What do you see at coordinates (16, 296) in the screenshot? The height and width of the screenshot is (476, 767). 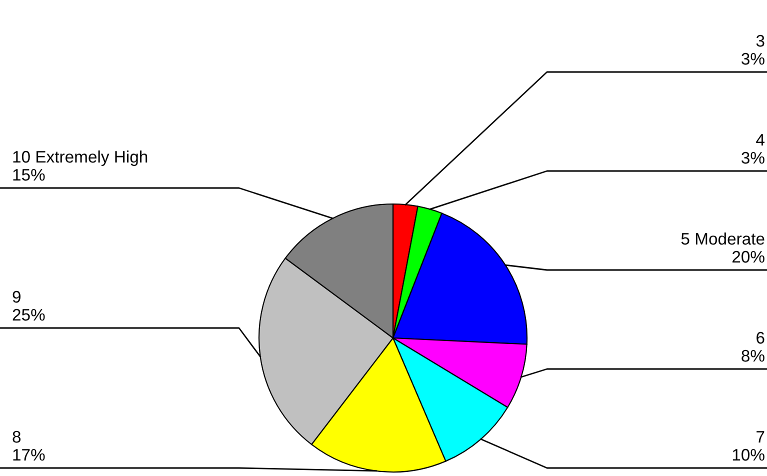 I see `slice-label: 9` at bounding box center [16, 296].